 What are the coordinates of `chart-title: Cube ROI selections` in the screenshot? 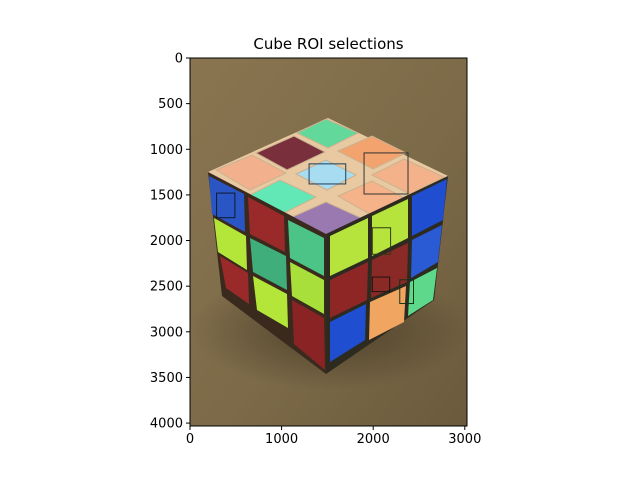 It's located at (328, 44).